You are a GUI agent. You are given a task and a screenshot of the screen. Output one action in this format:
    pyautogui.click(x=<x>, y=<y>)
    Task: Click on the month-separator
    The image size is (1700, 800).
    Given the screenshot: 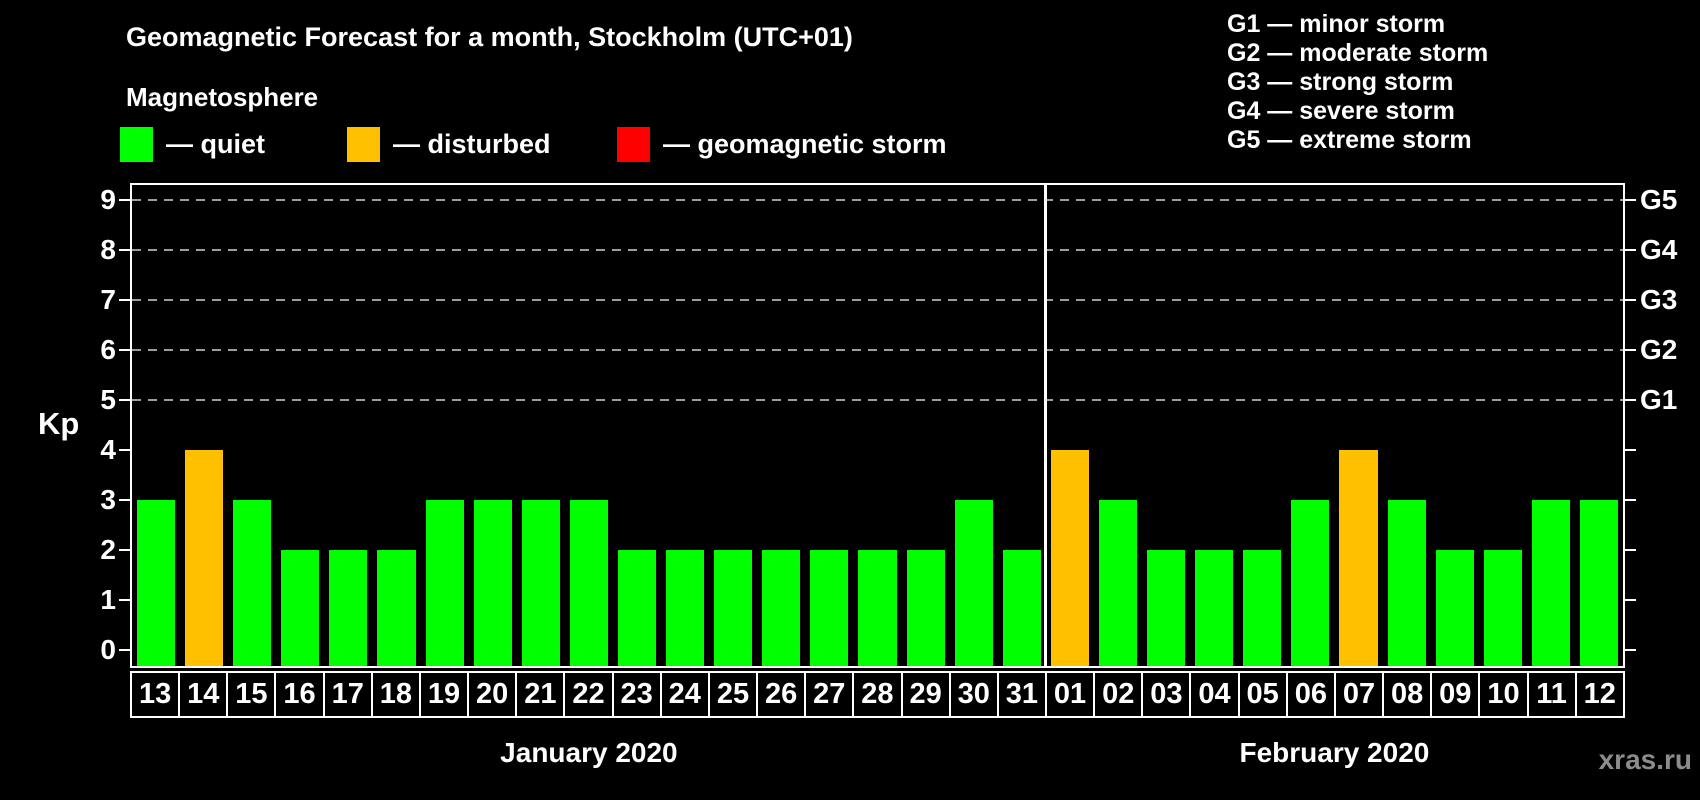 What is the action you would take?
    pyautogui.click(x=1046, y=425)
    